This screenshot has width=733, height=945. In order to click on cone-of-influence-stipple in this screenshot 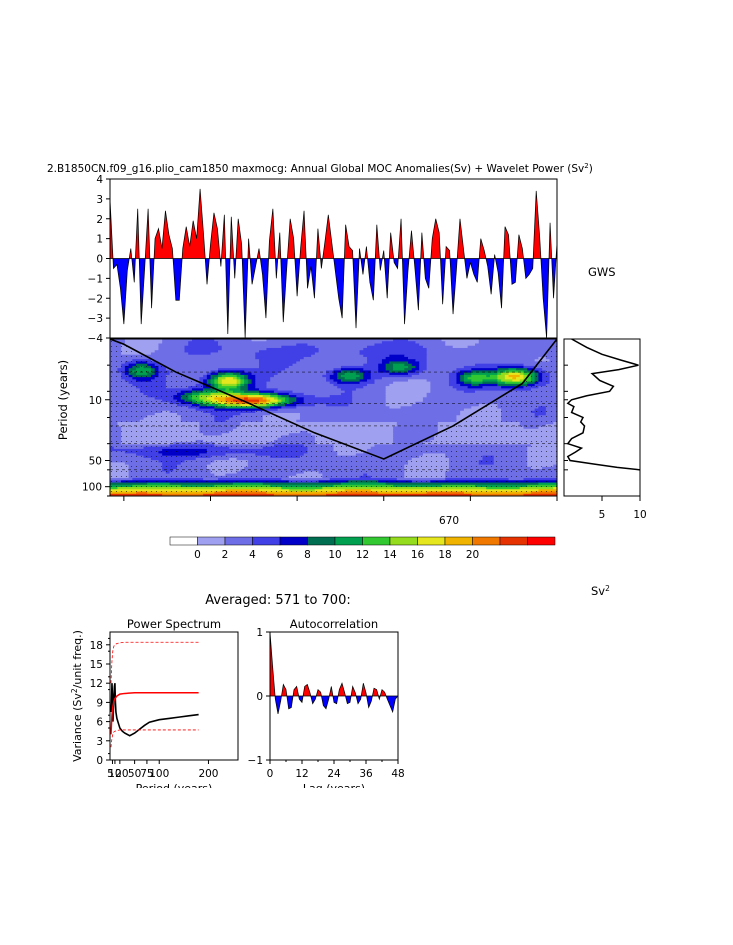, I will do `click(333, 417)`.